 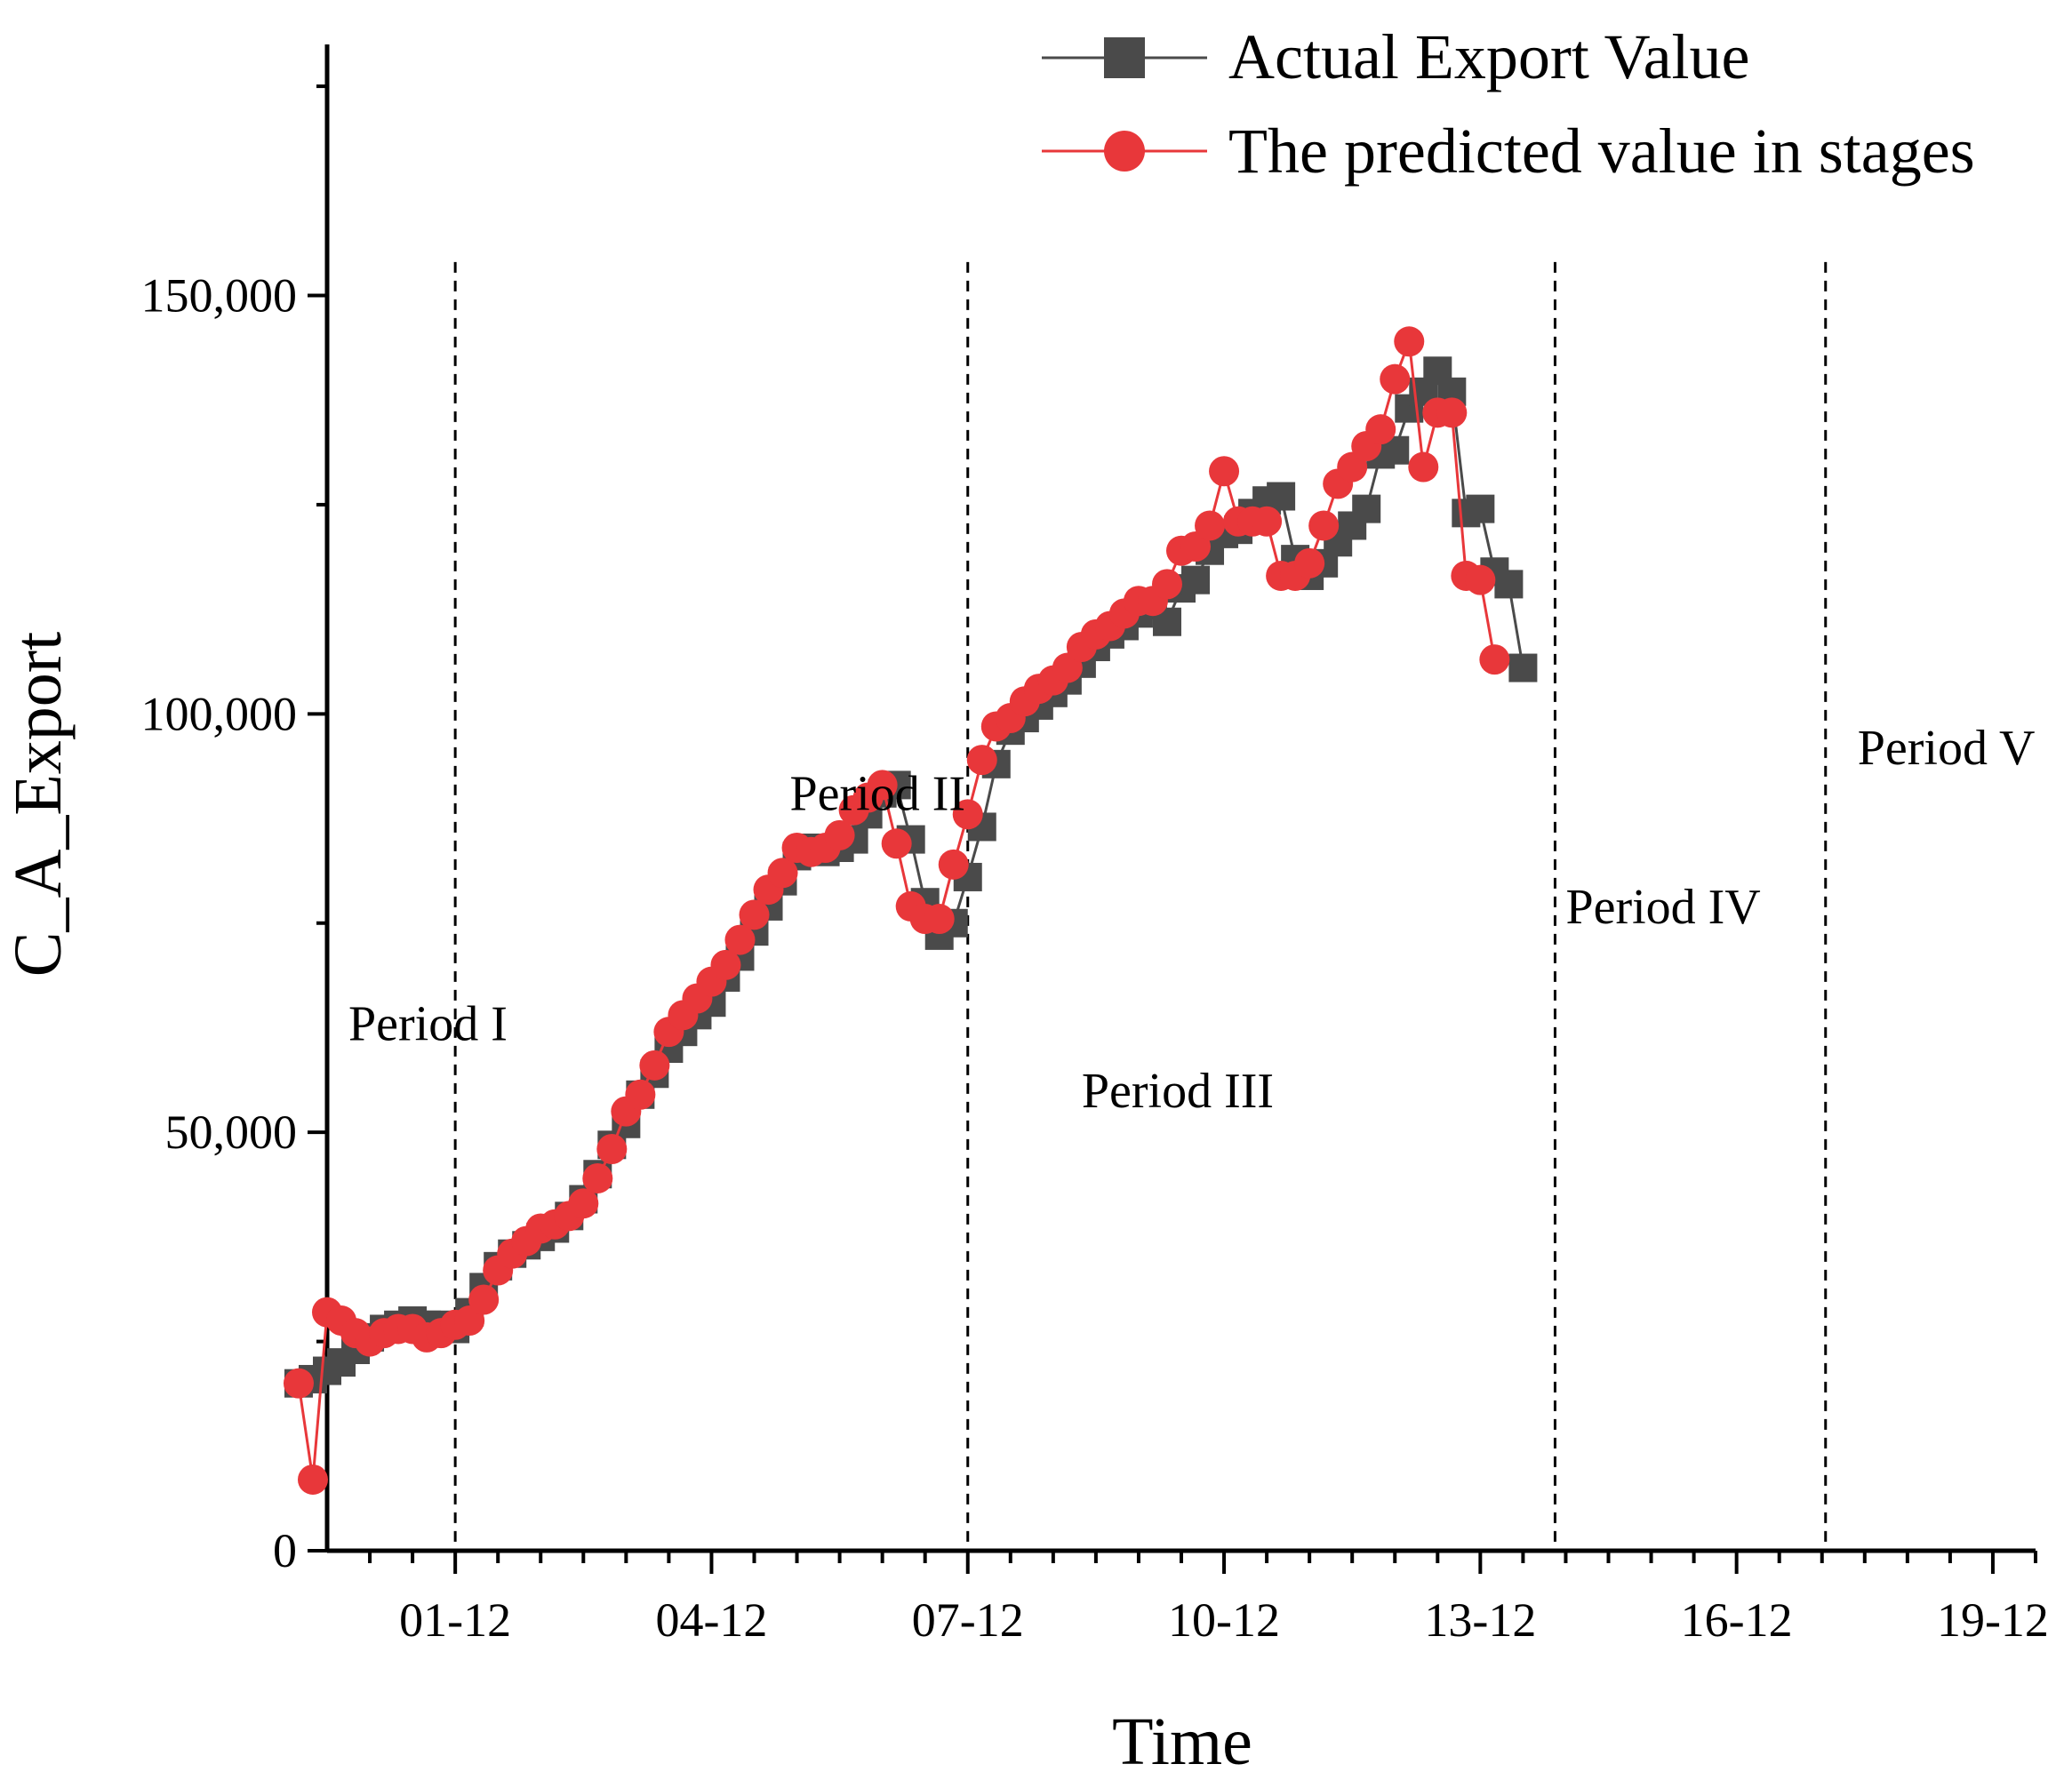 What do you see at coordinates (455, 1620) in the screenshot?
I see `x-tick-label: 01-12` at bounding box center [455, 1620].